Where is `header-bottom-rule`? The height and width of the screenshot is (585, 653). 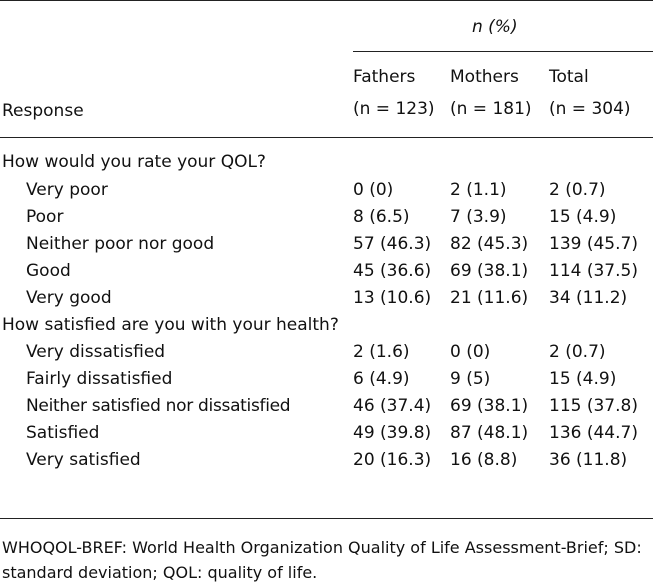 header-bottom-rule is located at coordinates (326, 137).